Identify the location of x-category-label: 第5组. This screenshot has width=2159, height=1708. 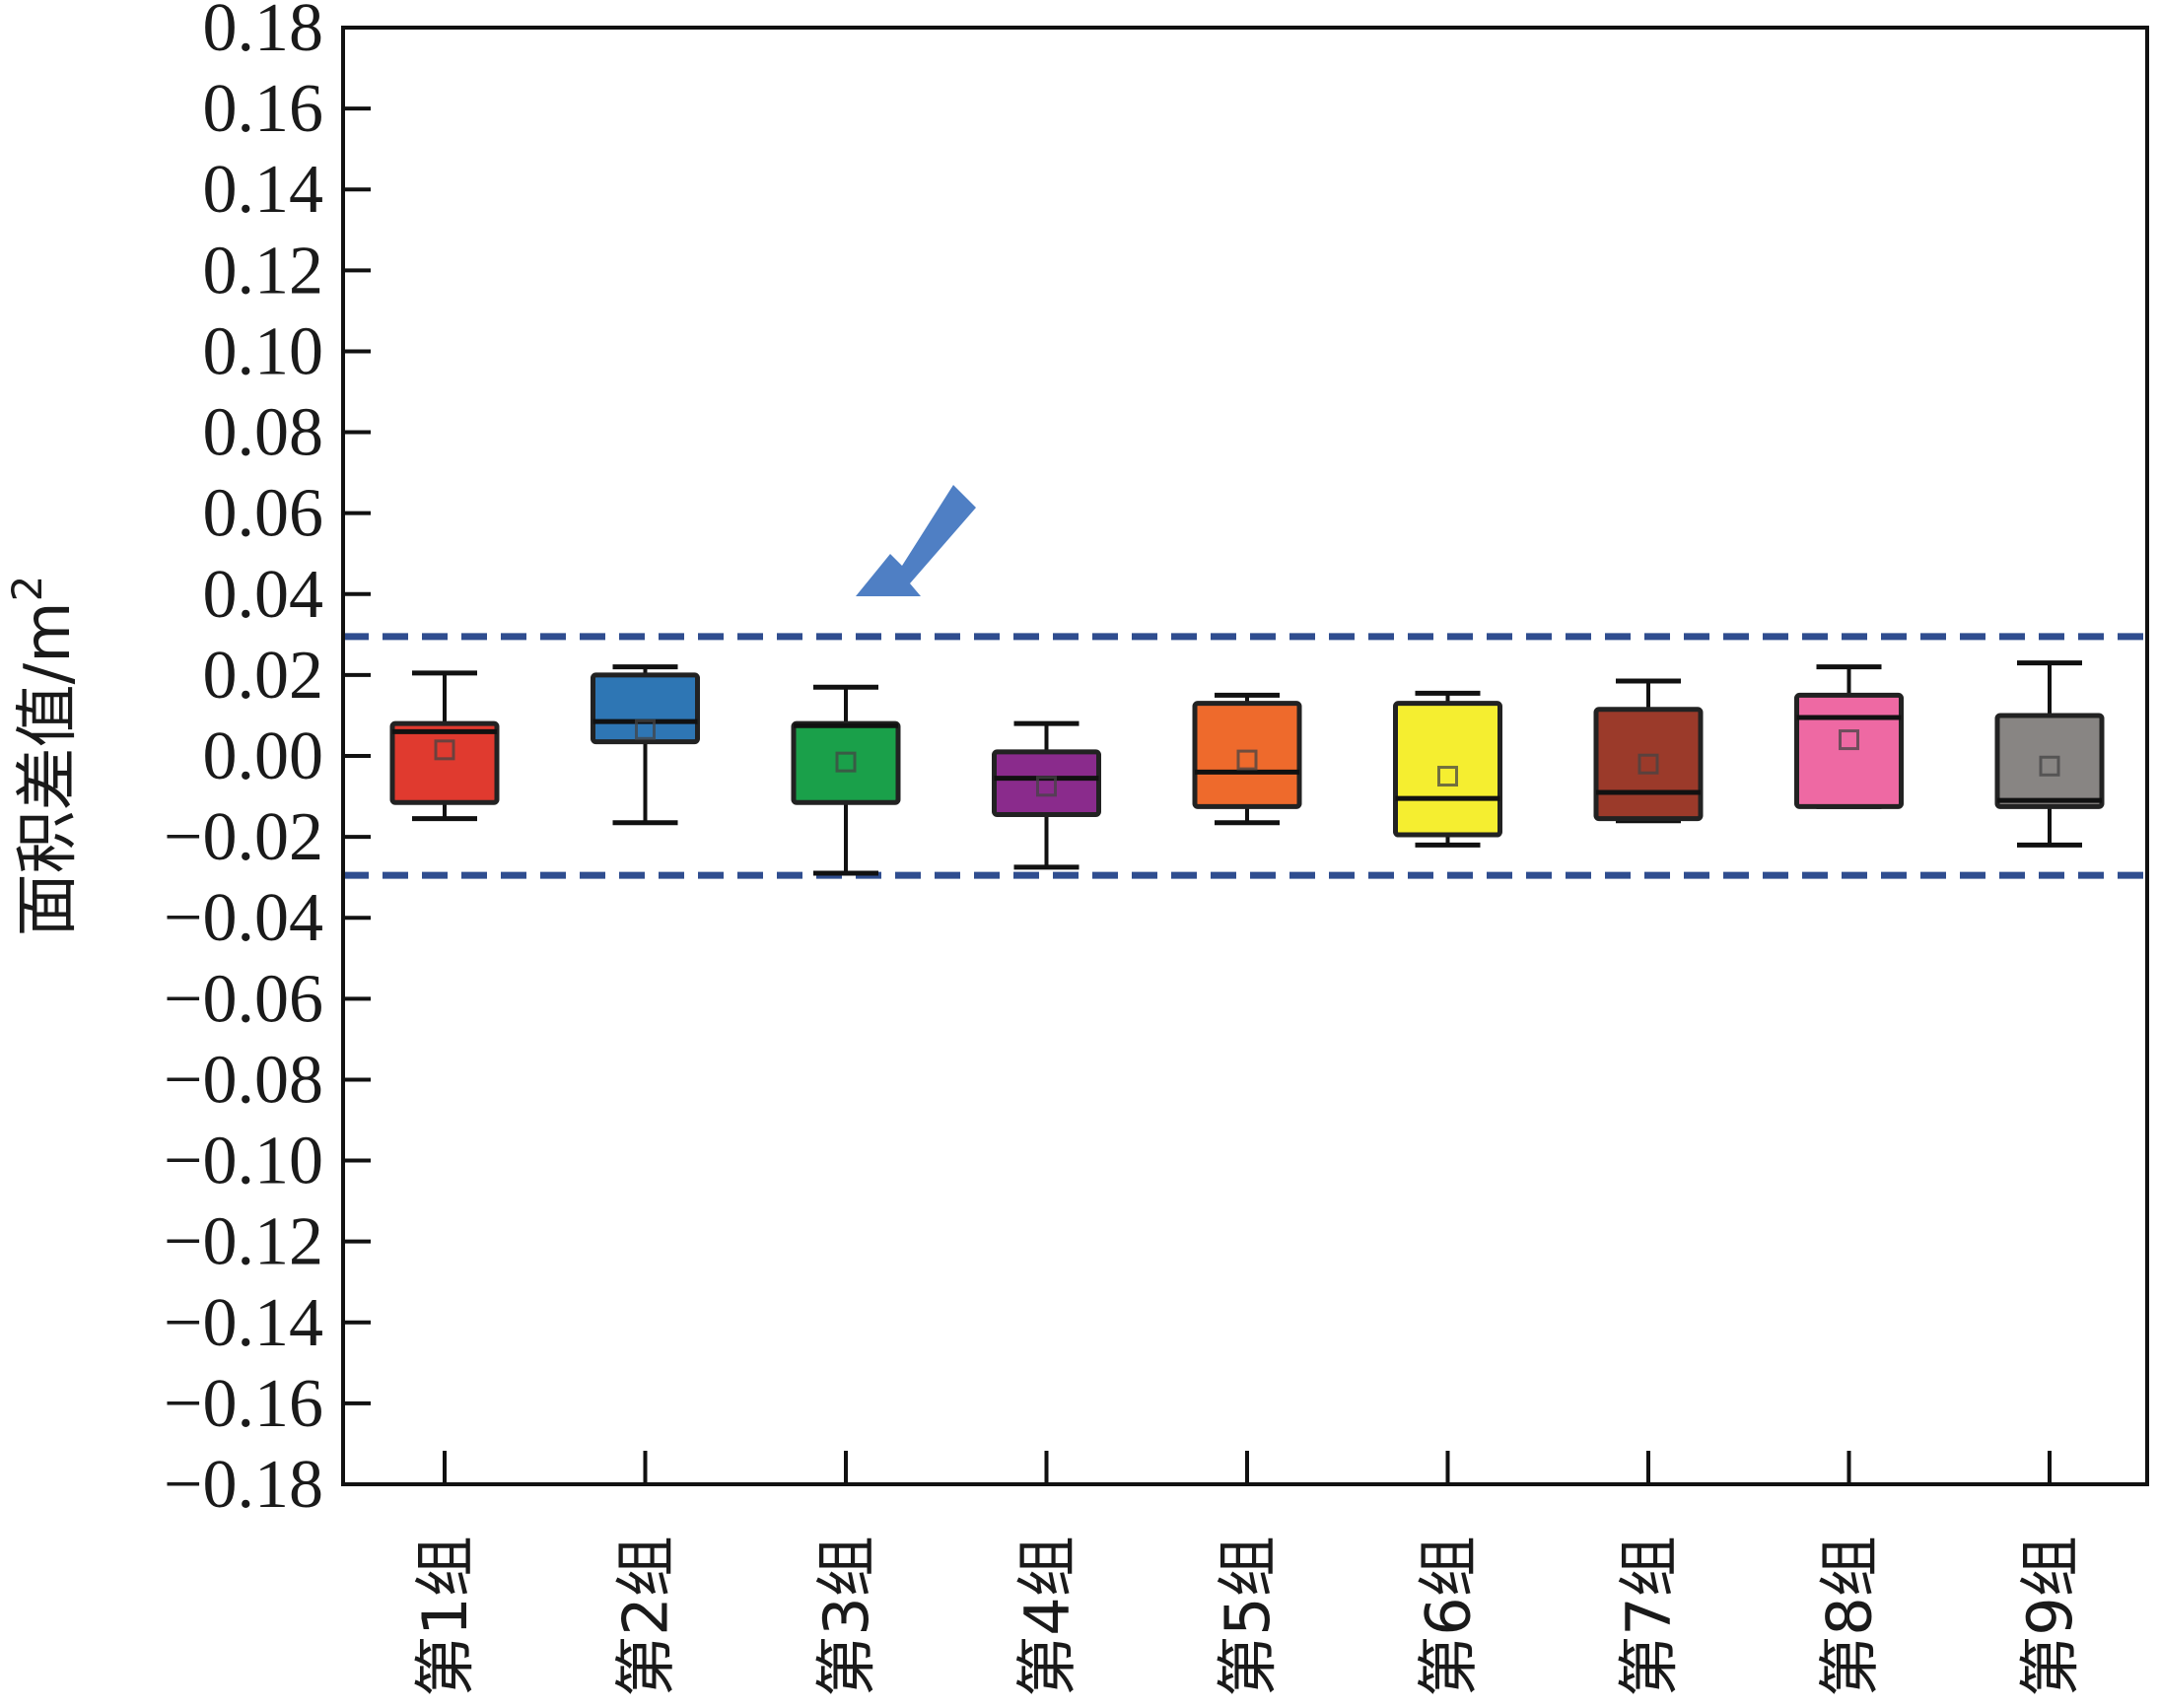
(1248, 1616).